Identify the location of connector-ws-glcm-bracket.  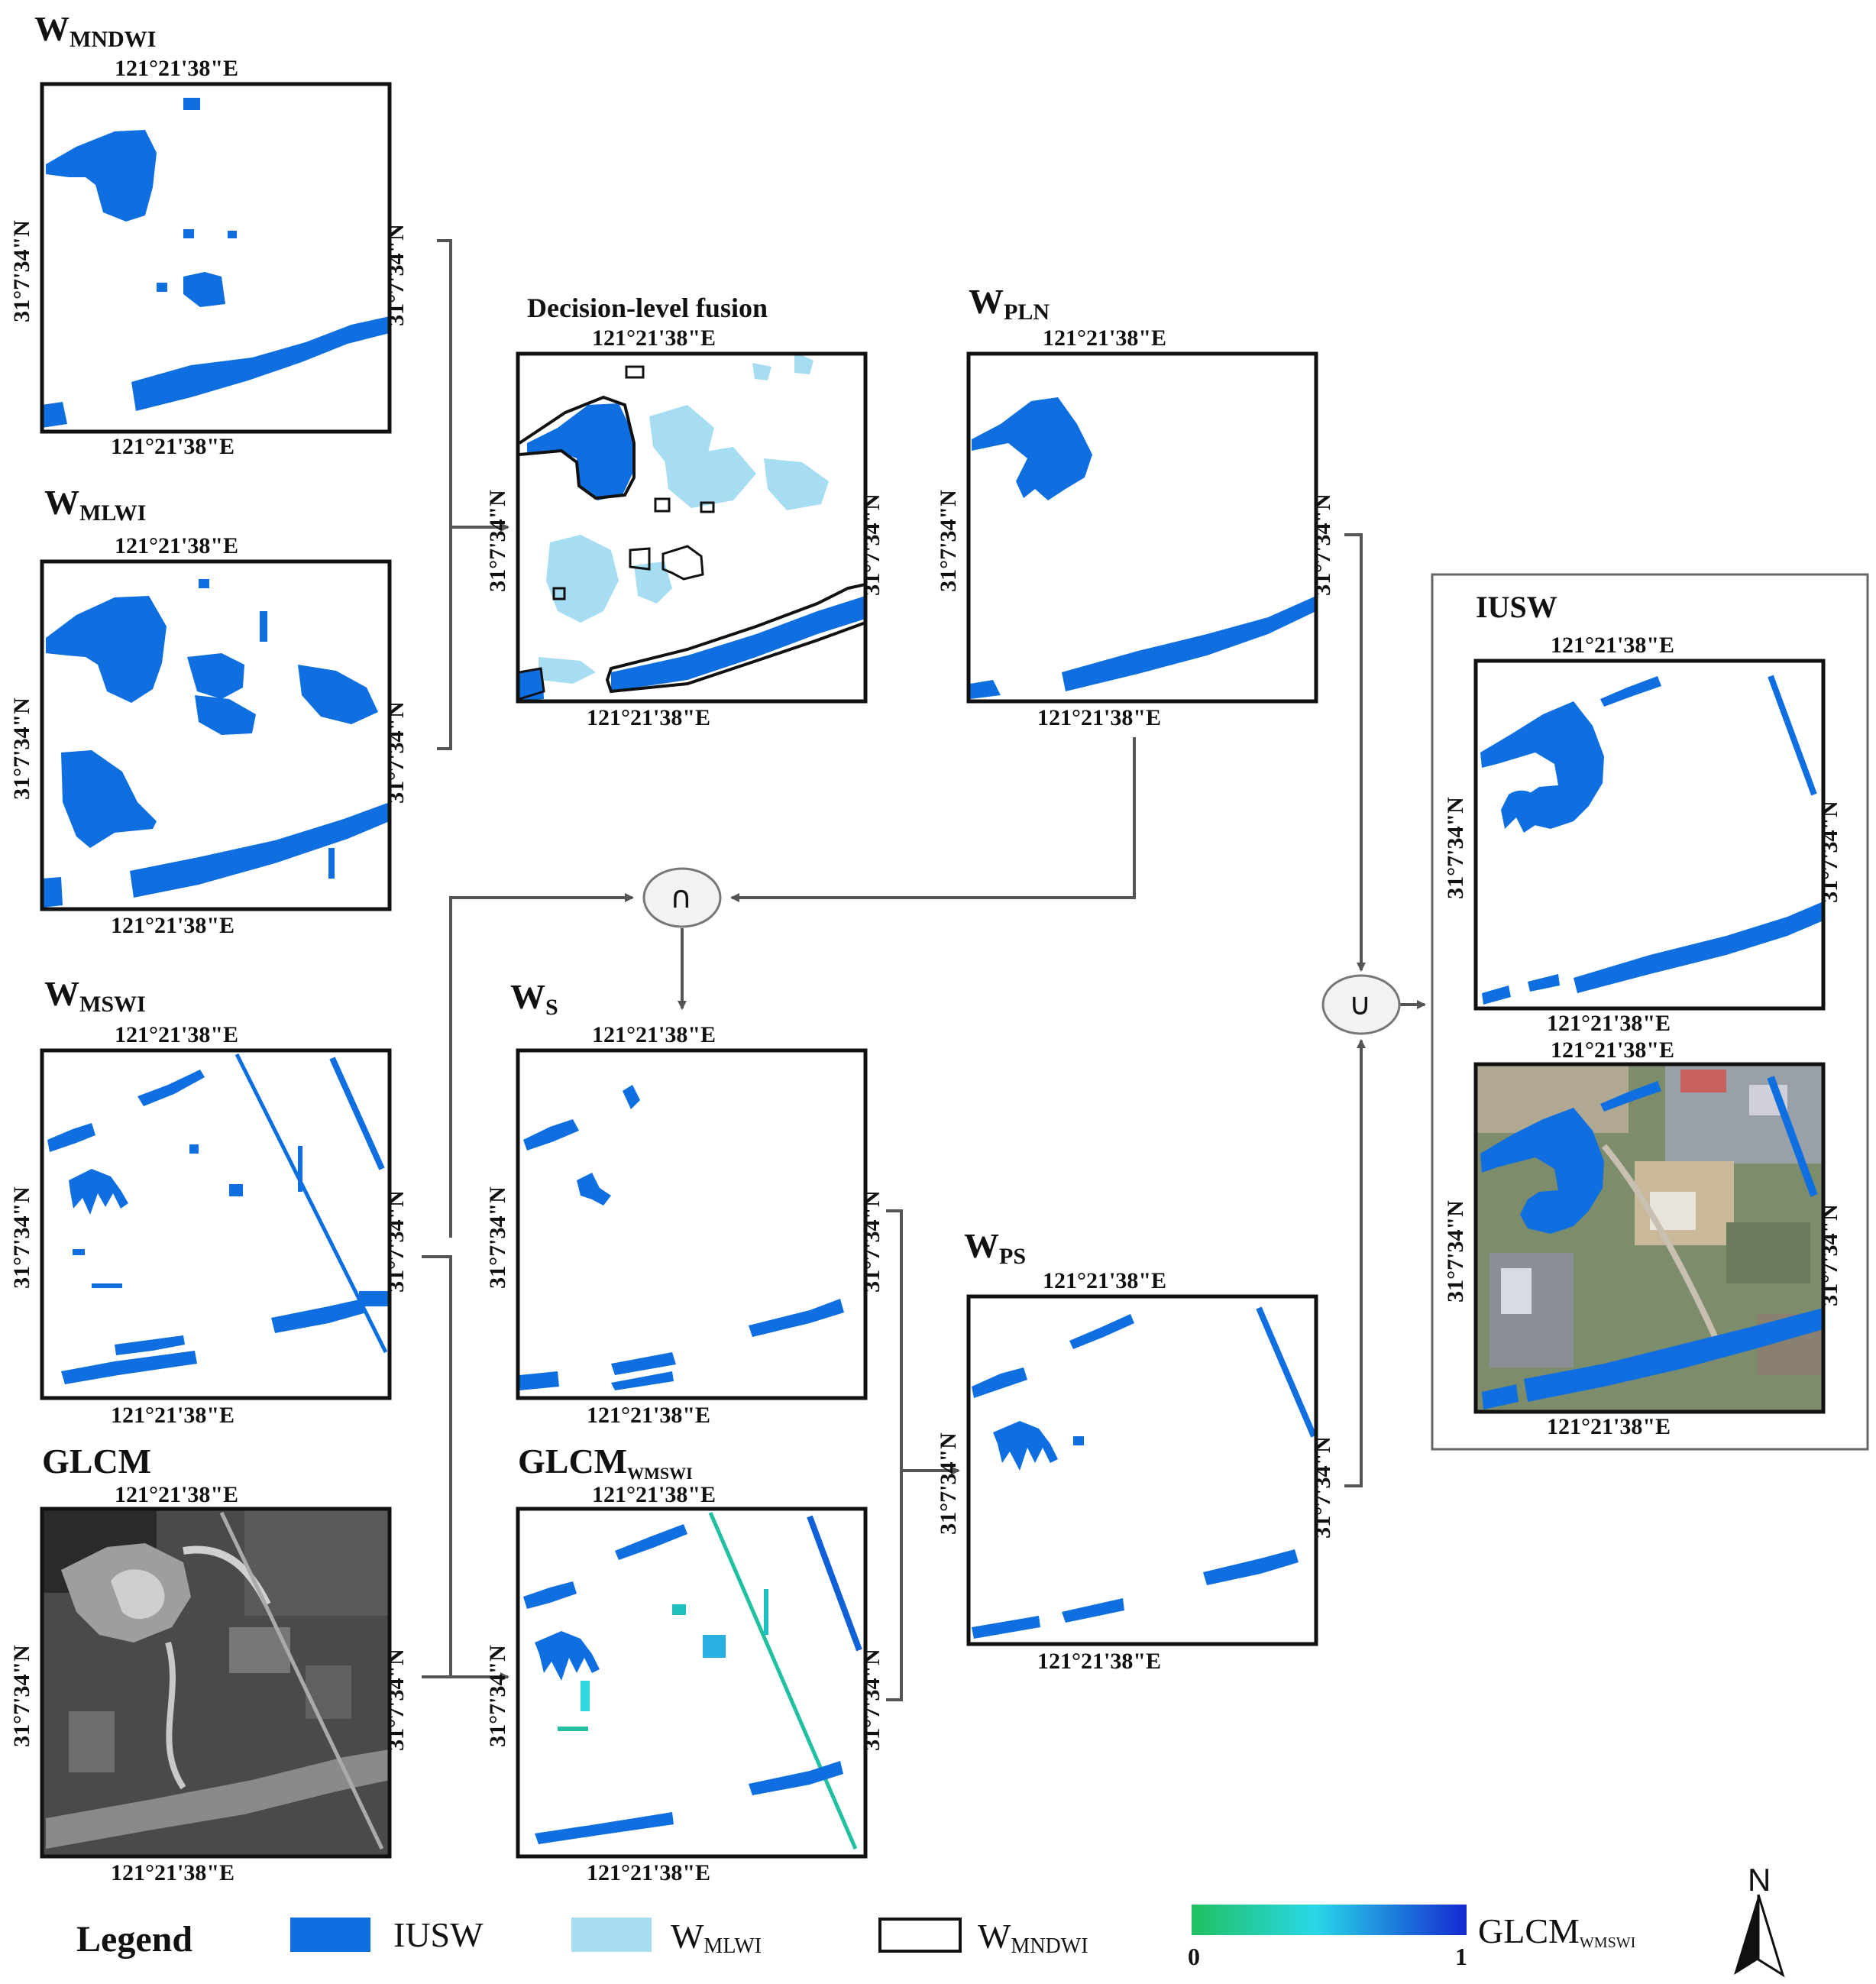
(894, 1455).